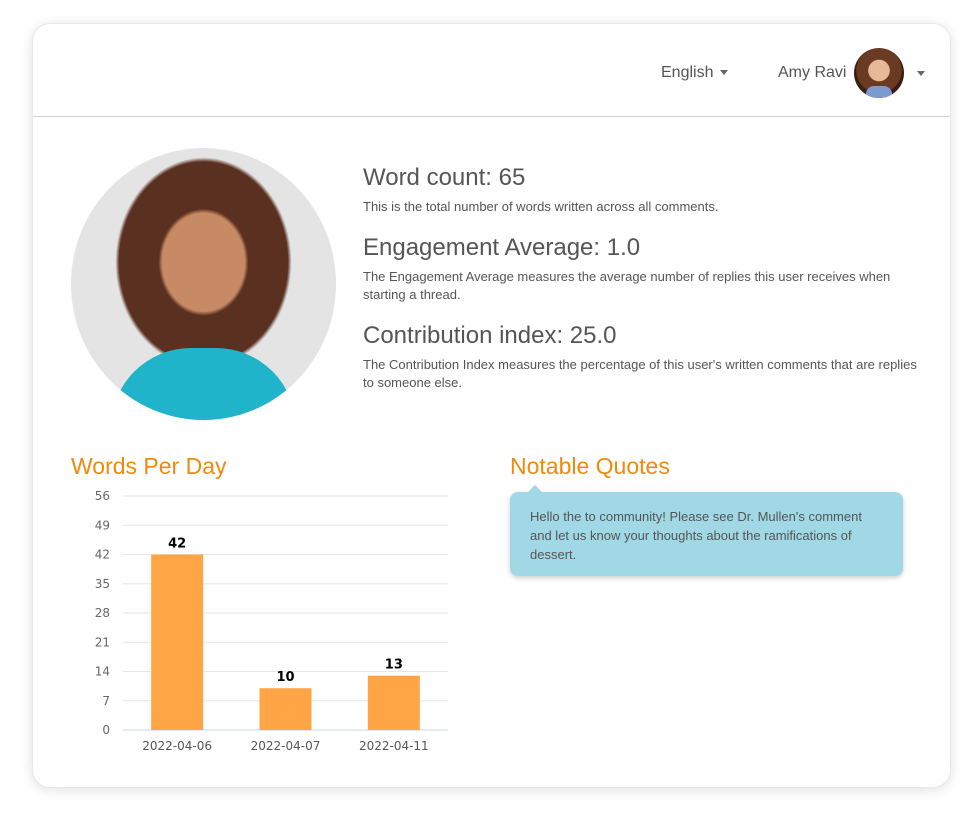 The height and width of the screenshot is (827, 980). I want to click on word-count-title: Word count: 65, so click(444, 177).